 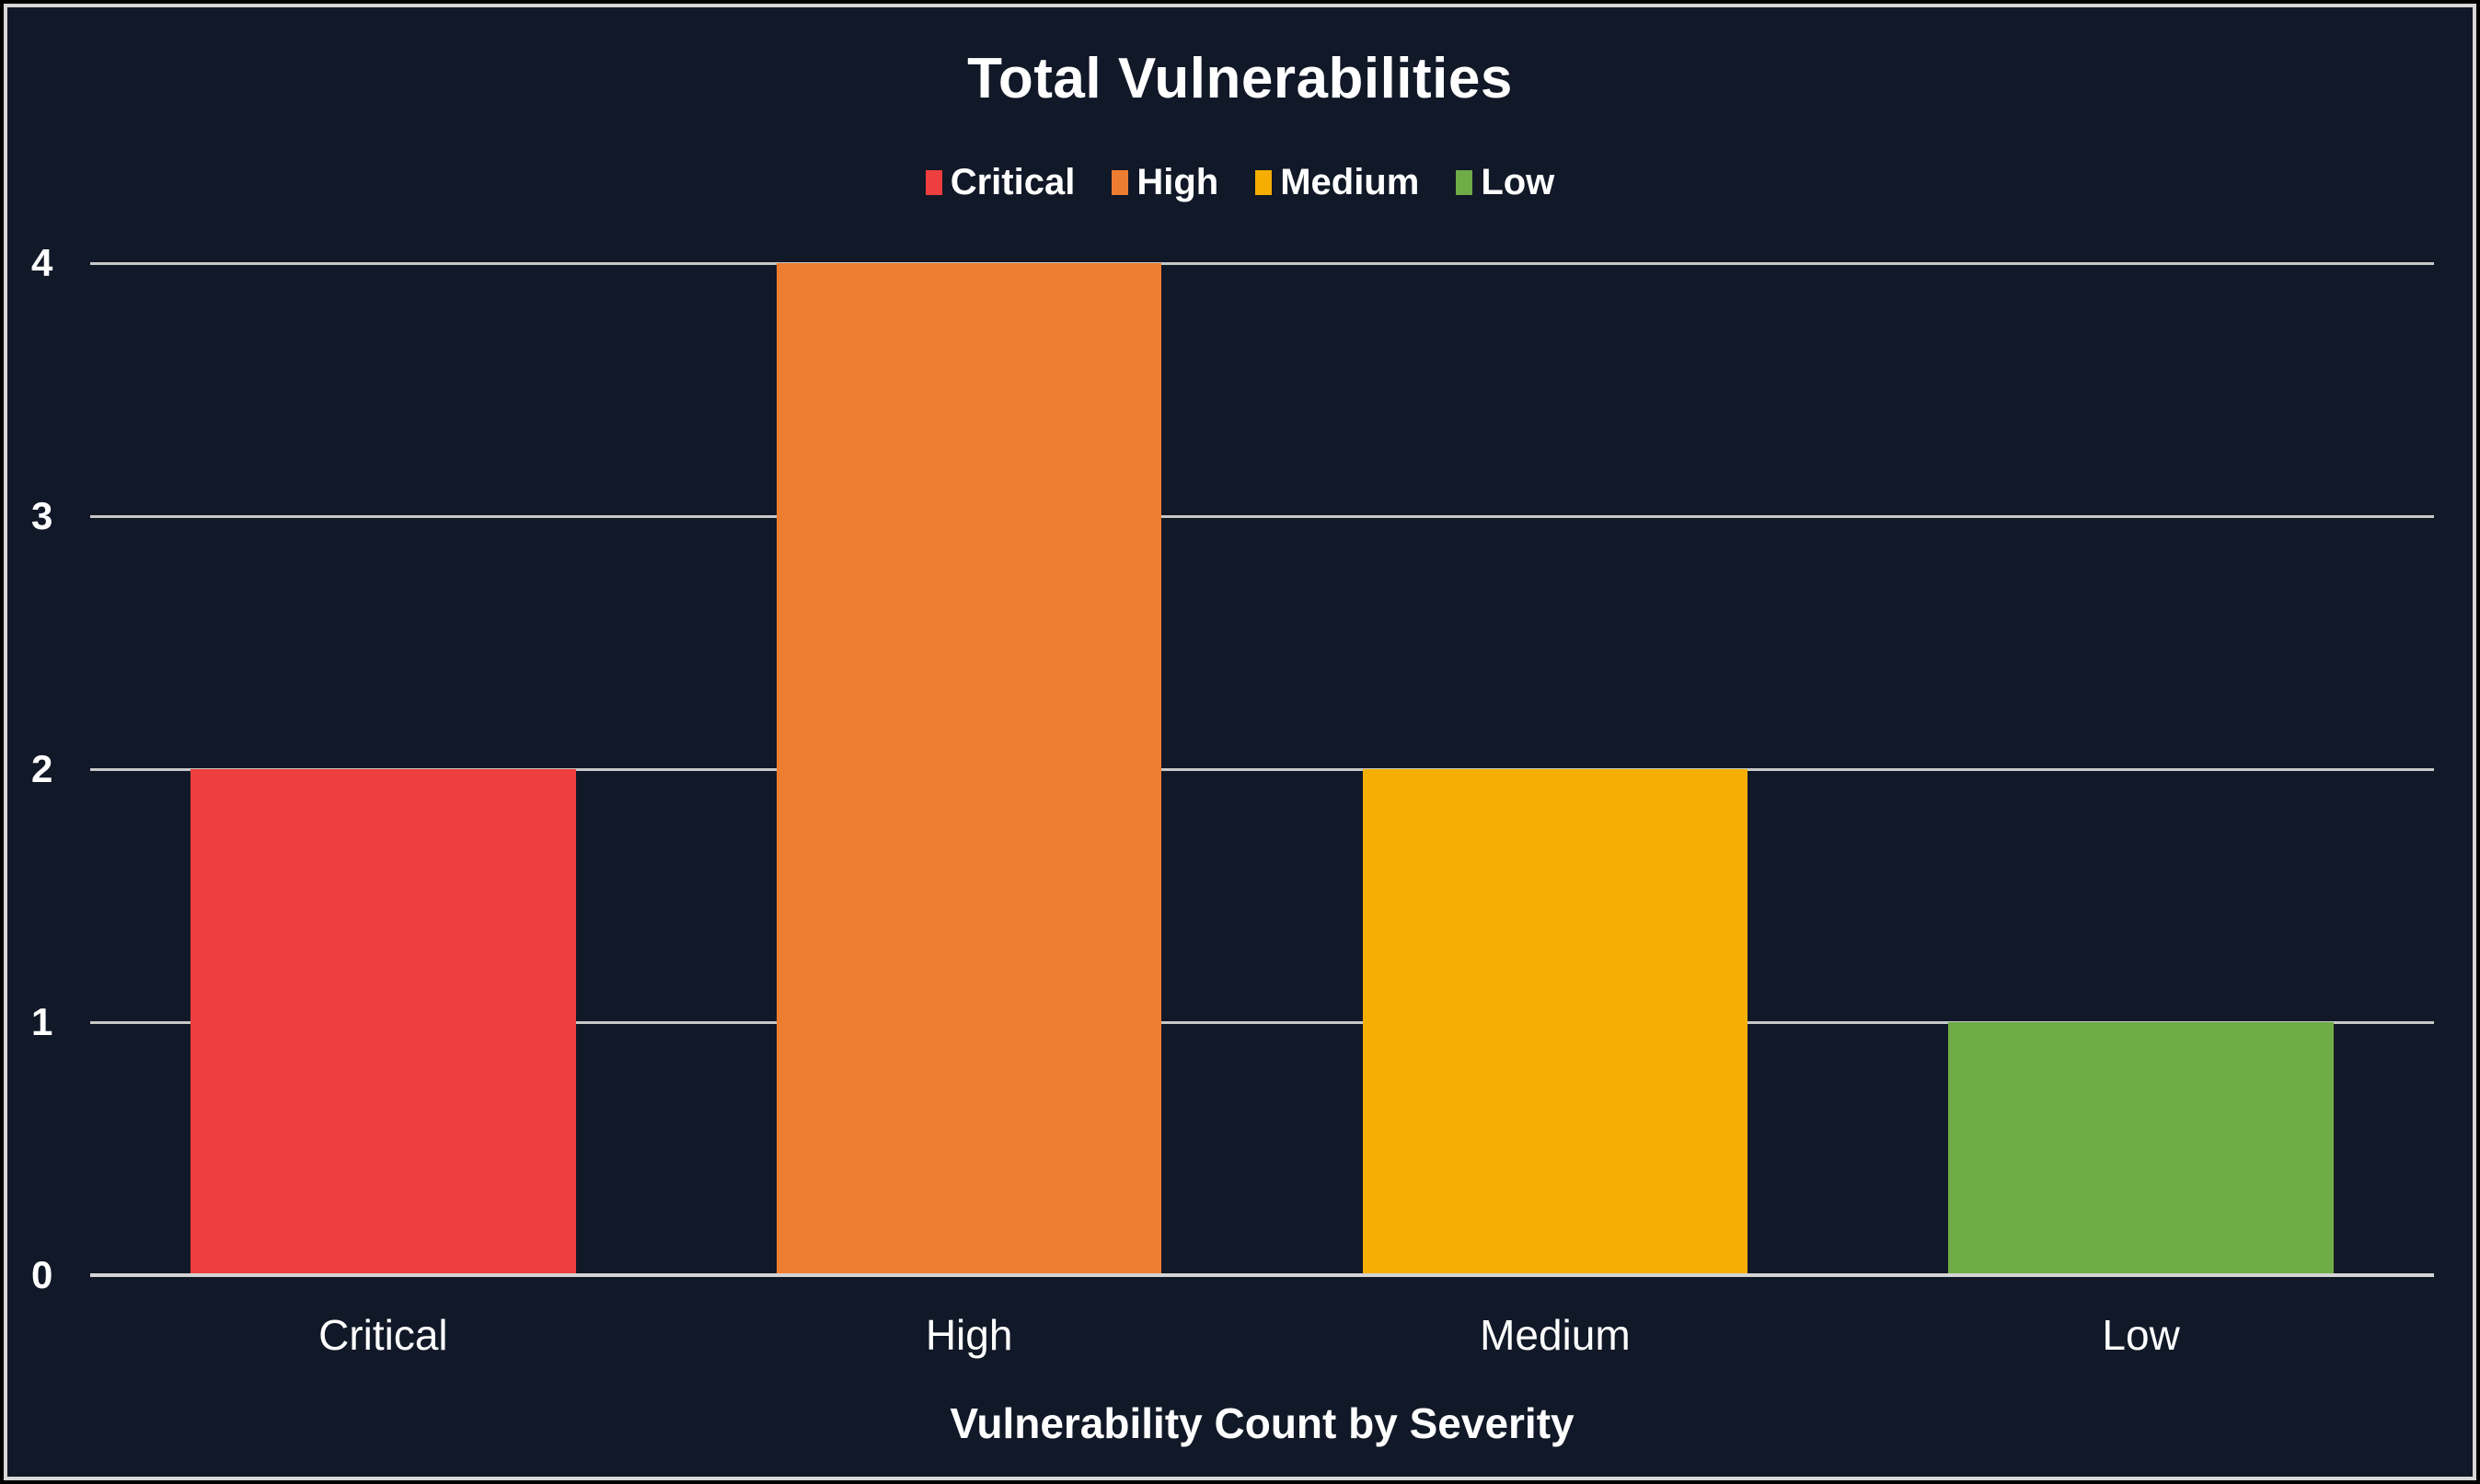 What do you see at coordinates (1262, 1335) in the screenshot?
I see `x-axis-labels: Critical High Medium Low` at bounding box center [1262, 1335].